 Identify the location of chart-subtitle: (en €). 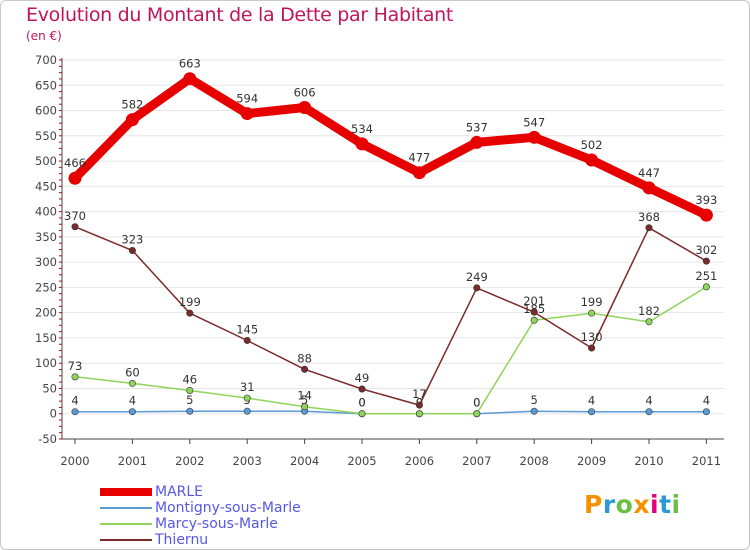
(44, 36).